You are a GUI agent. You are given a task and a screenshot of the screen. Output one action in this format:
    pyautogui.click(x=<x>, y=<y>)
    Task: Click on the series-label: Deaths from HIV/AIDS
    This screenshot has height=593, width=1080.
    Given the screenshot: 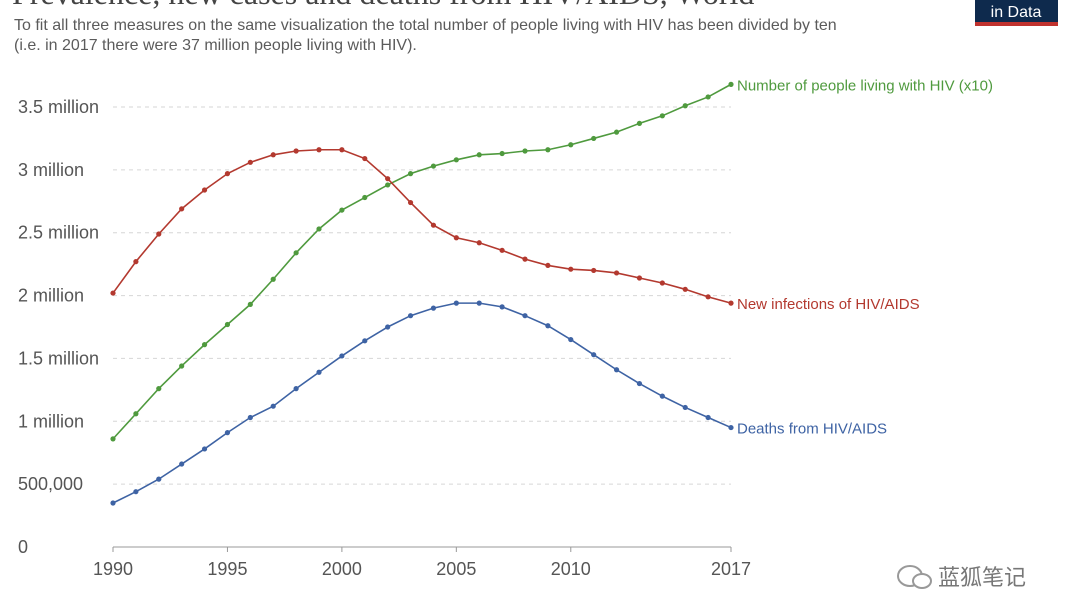 What is the action you would take?
    pyautogui.click(x=812, y=429)
    